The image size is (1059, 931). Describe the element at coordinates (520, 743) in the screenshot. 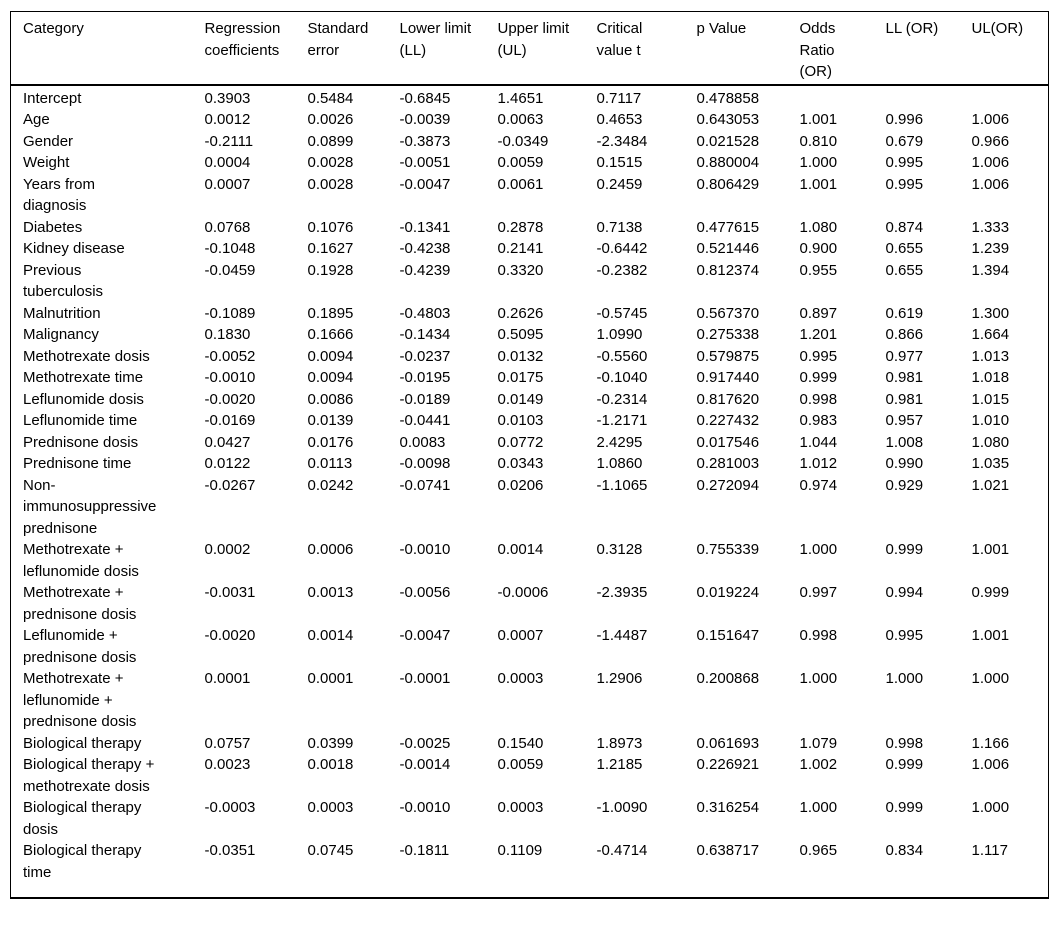

I see `value-cell: 0.1540` at that location.